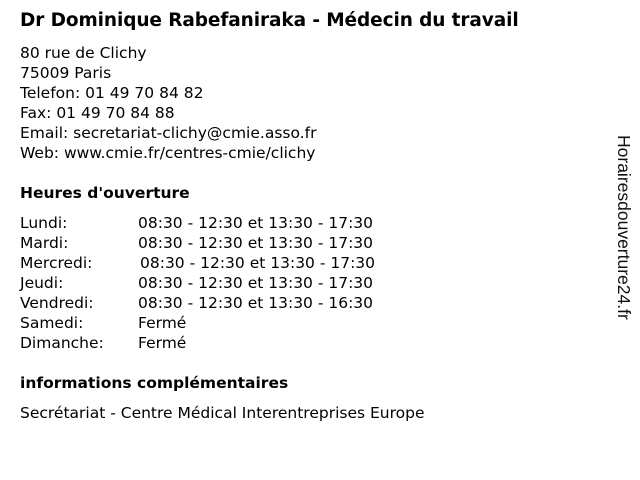 The image size is (640, 480). Describe the element at coordinates (83, 53) in the screenshot. I see `address-street: 80 rue de Clichy` at that location.